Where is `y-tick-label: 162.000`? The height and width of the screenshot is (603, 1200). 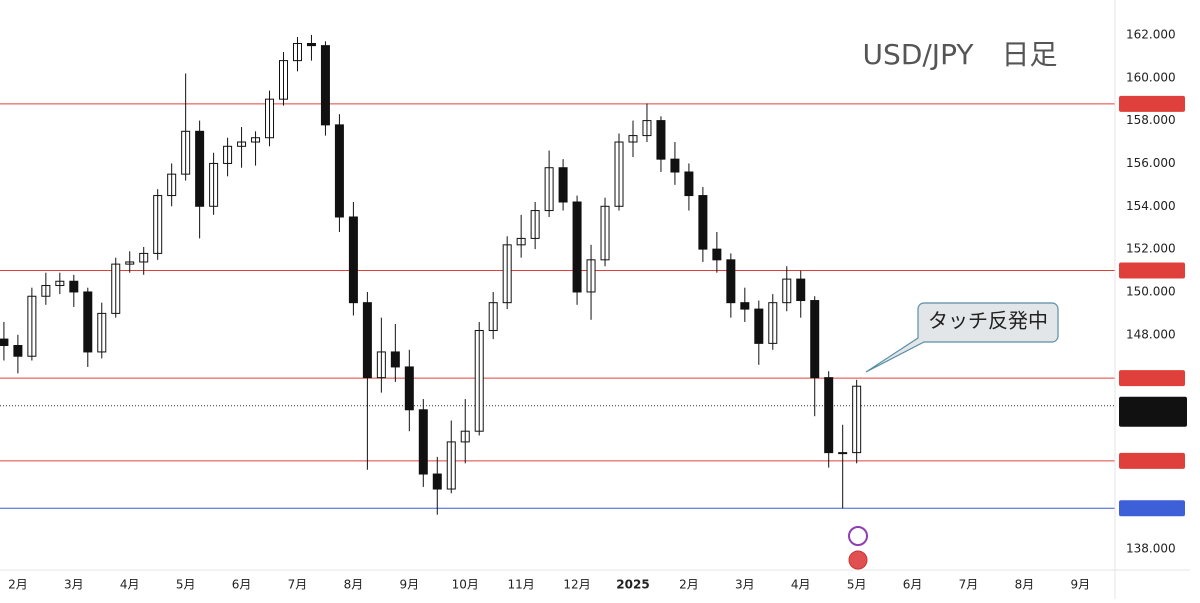 y-tick-label: 162.000 is located at coordinates (1151, 34).